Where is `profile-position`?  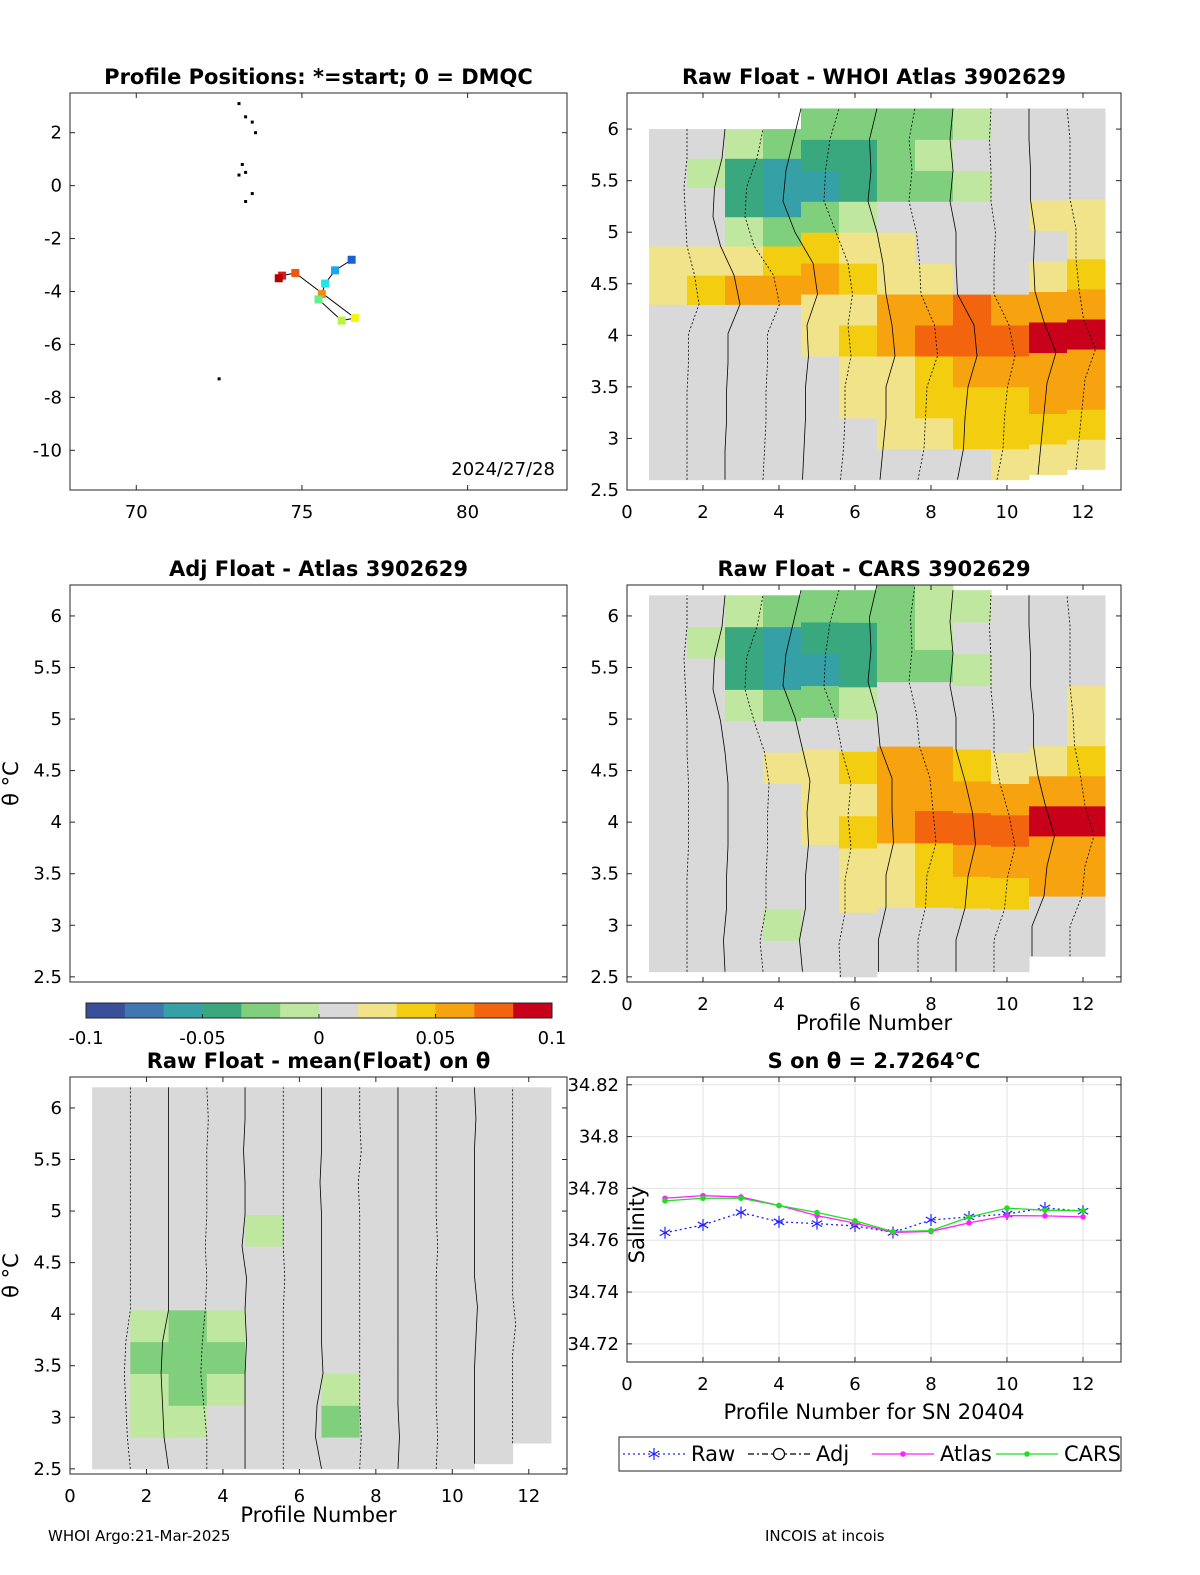 profile-position is located at coordinates (278, 278).